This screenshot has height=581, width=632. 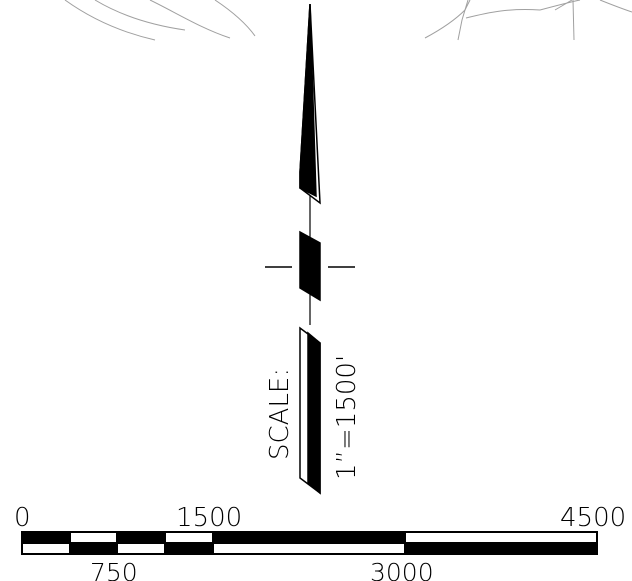 I want to click on scale-ratio: 1”=1500', so click(x=347, y=417).